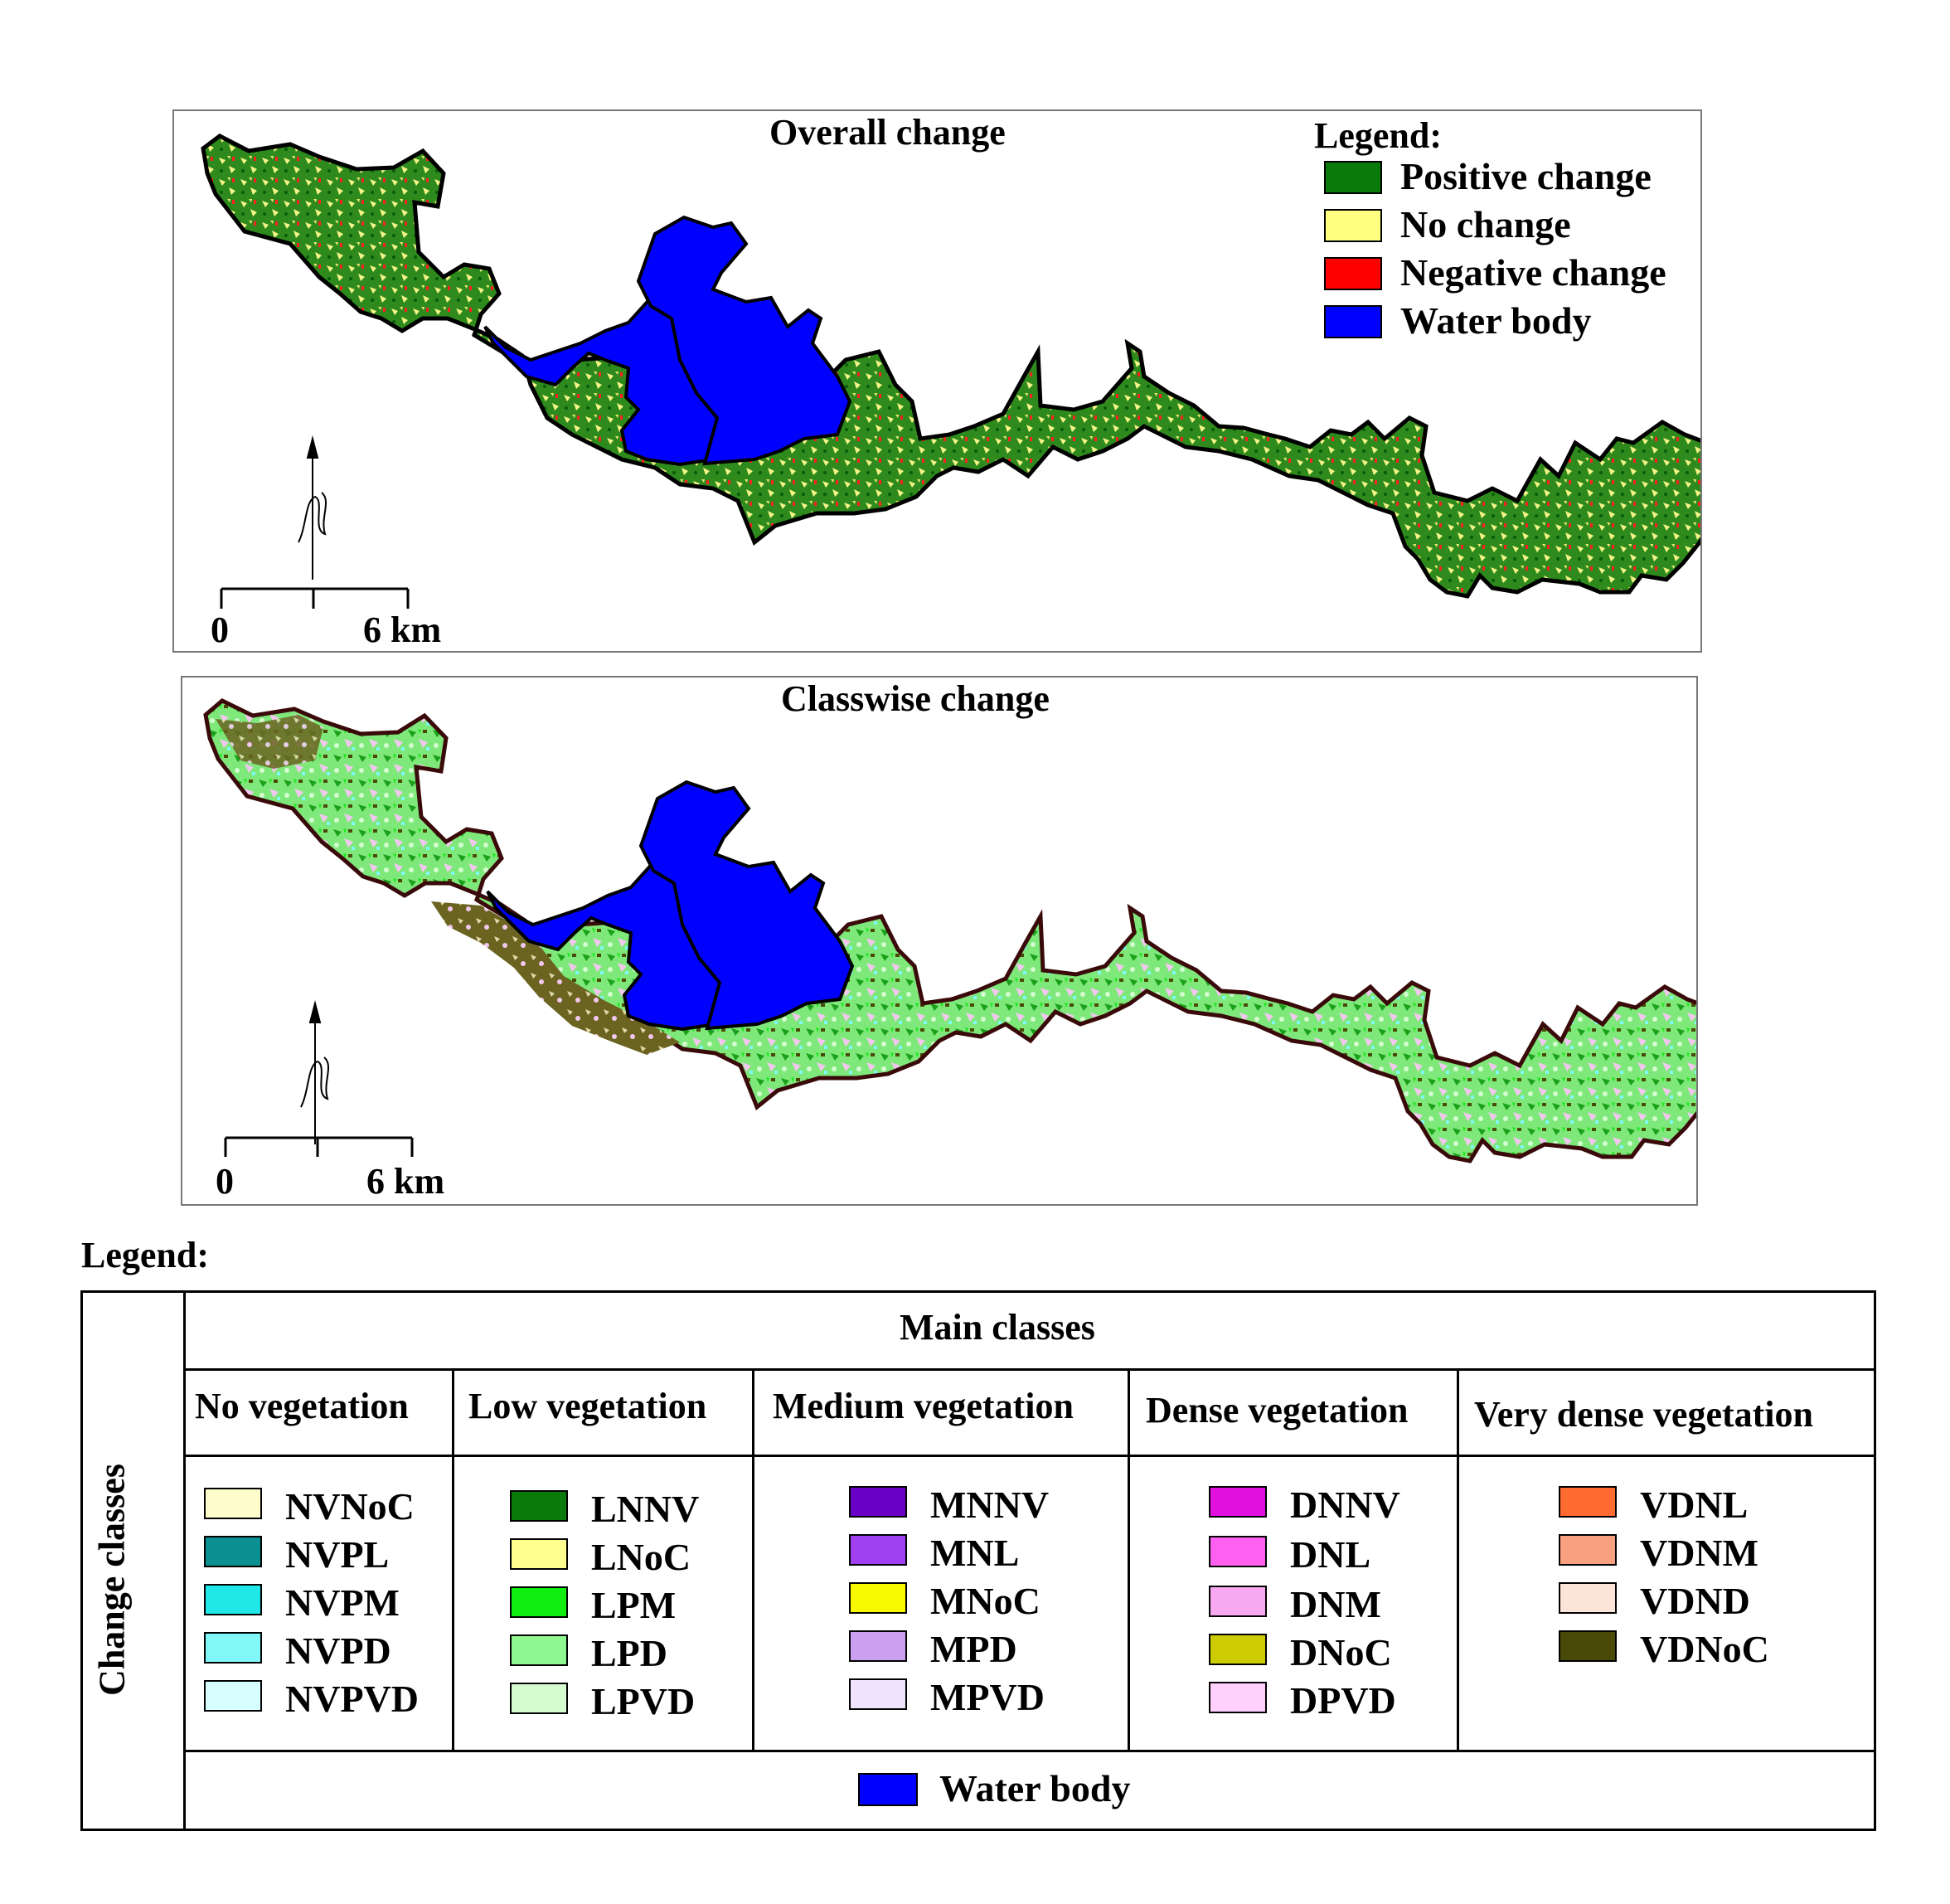 The height and width of the screenshot is (1904, 1950). I want to click on legend-label: DNNV, so click(1345, 1505).